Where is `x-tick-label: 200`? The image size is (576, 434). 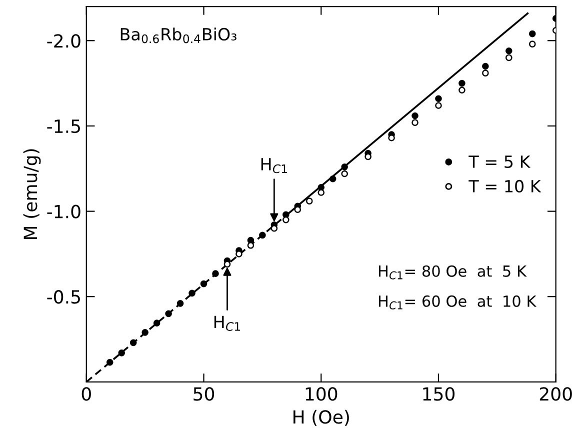
x-tick-label: 200 is located at coordinates (556, 394).